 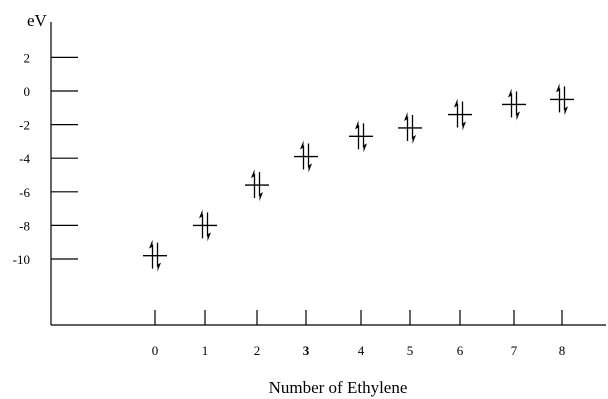 I want to click on x-ticks: 0 1 2 3 4 5 6 7 8, so click(x=359, y=334).